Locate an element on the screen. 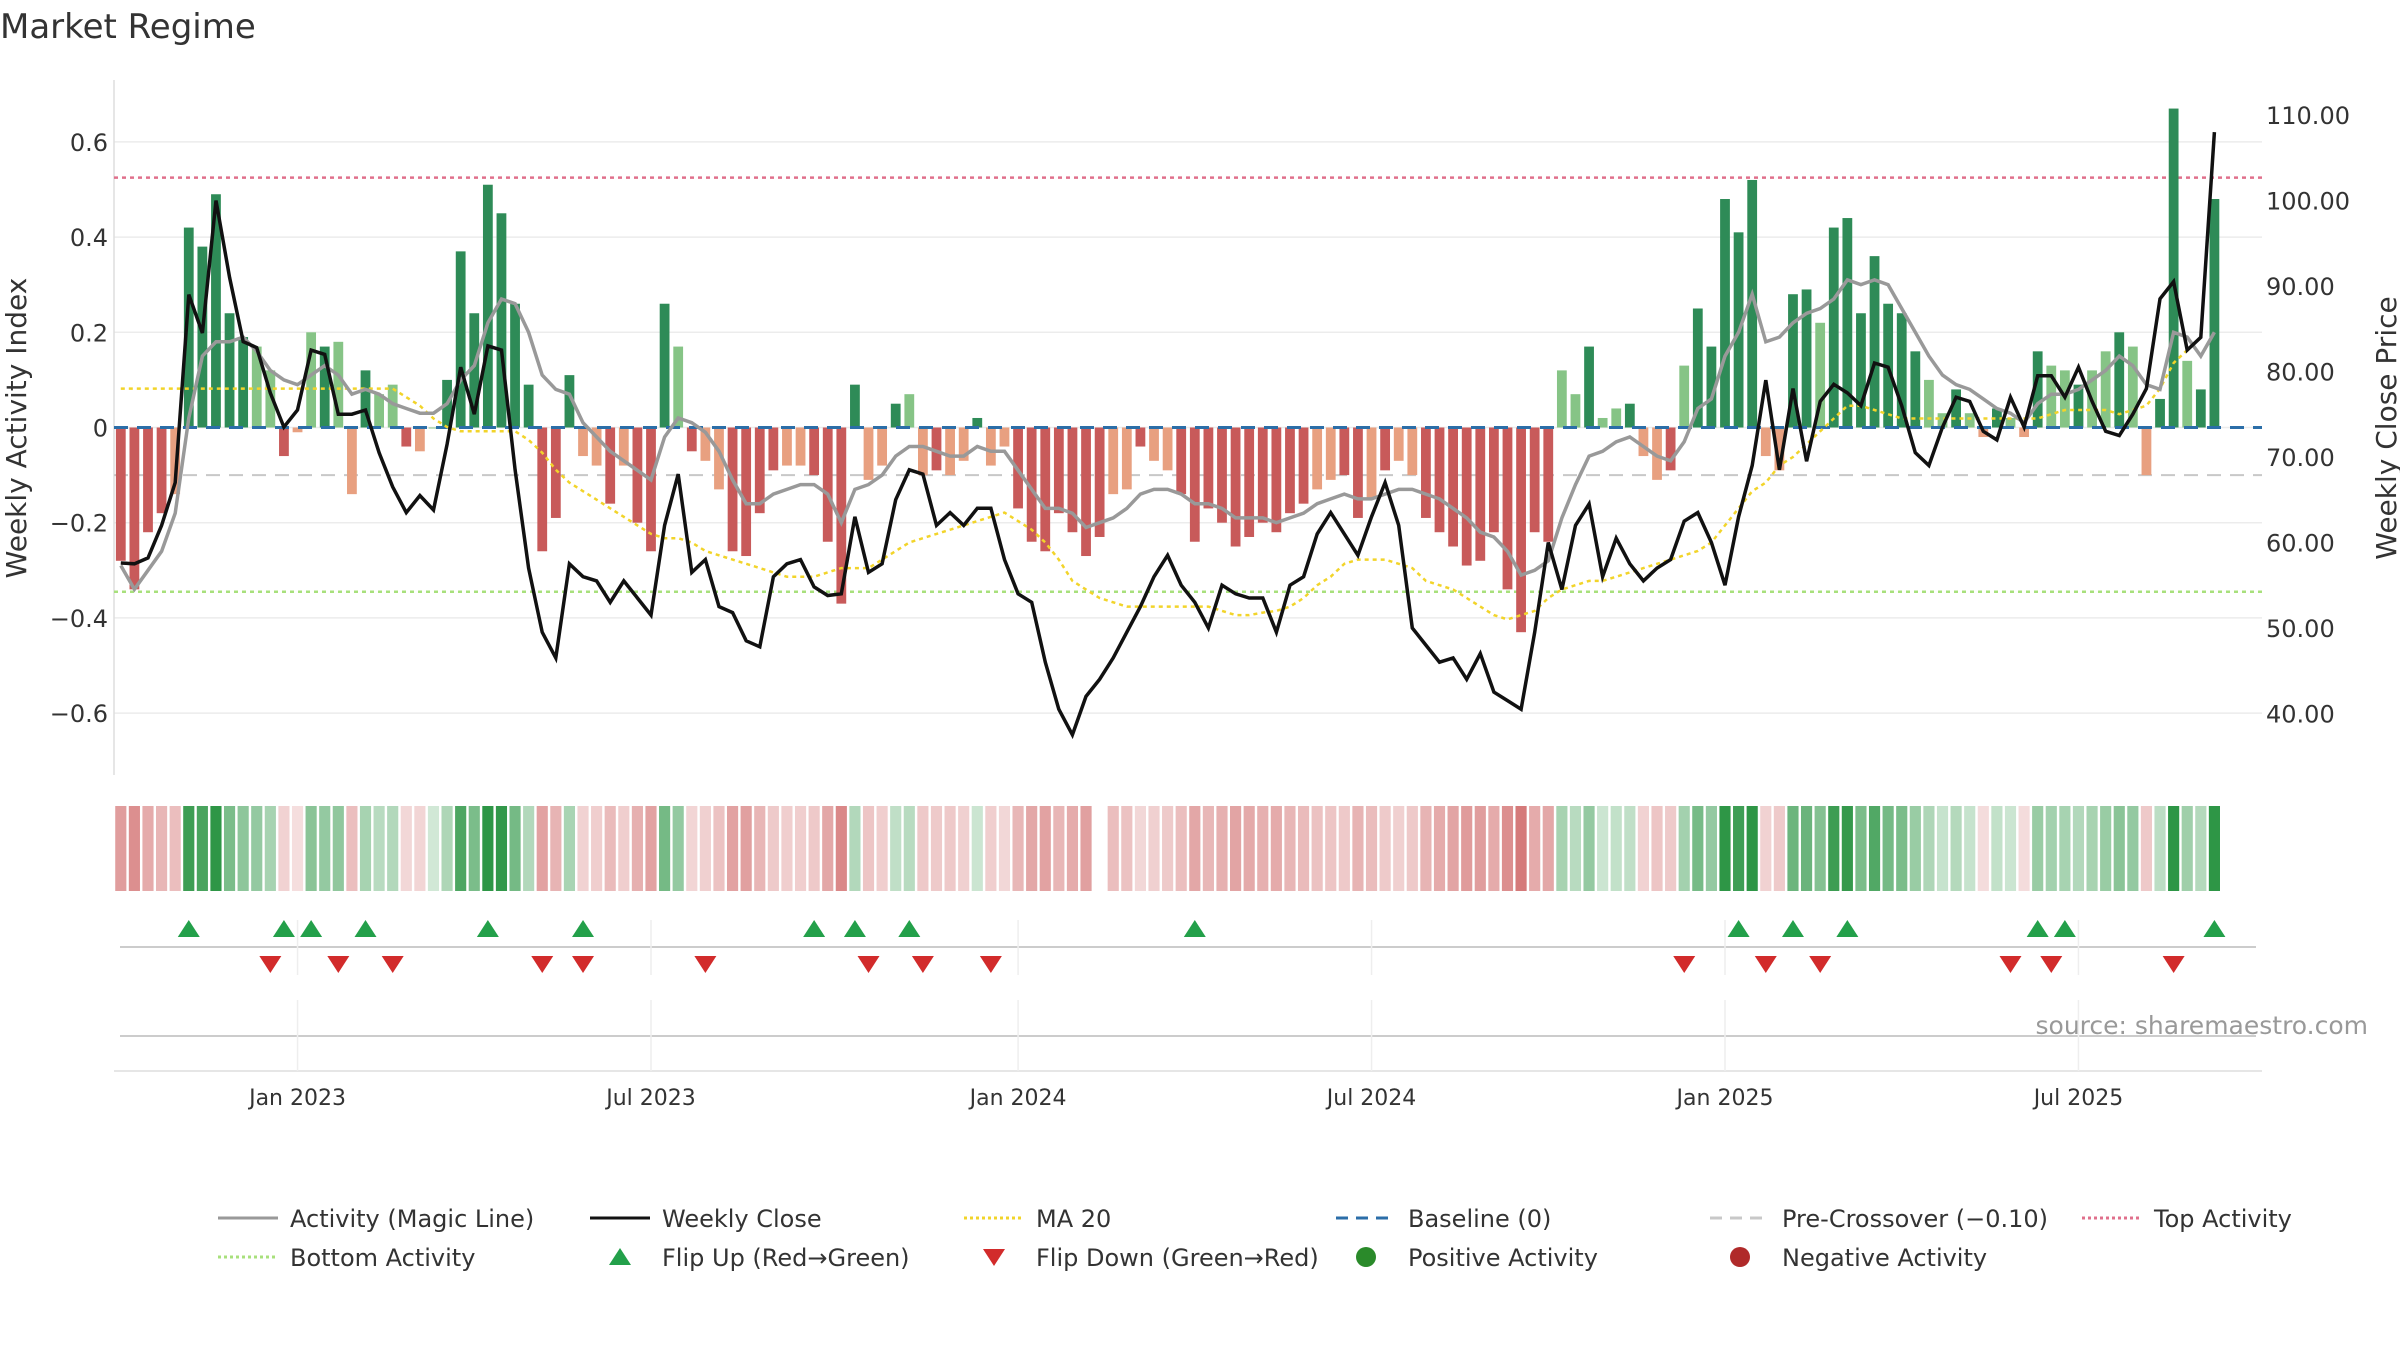 This screenshot has width=2400, height=1350. y-right-tick-label: 100.00 is located at coordinates (2308, 202).